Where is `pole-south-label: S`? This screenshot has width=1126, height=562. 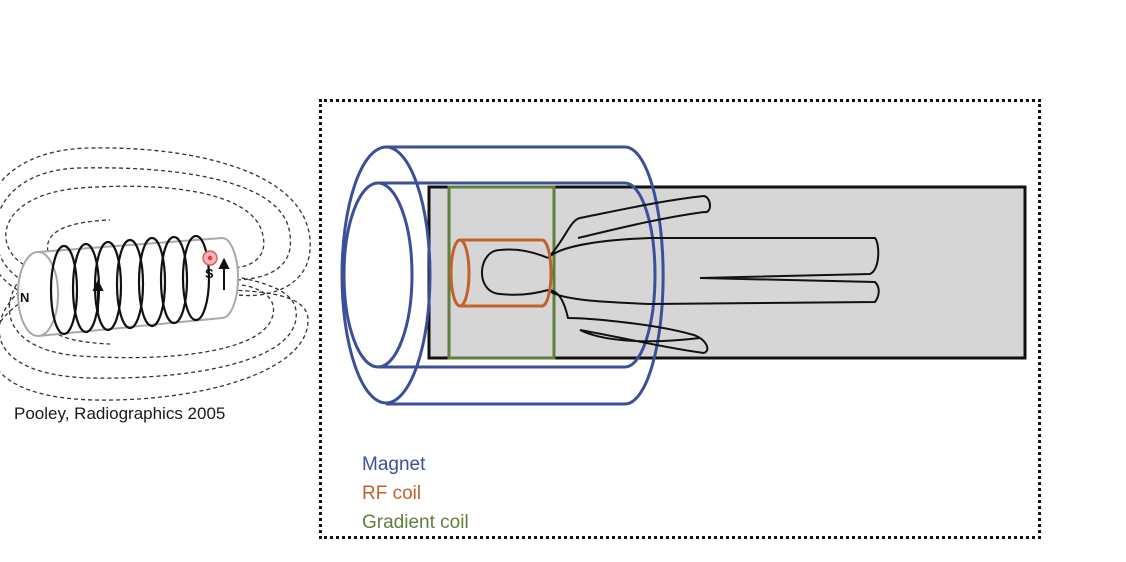
pole-south-label: S is located at coordinates (209, 273).